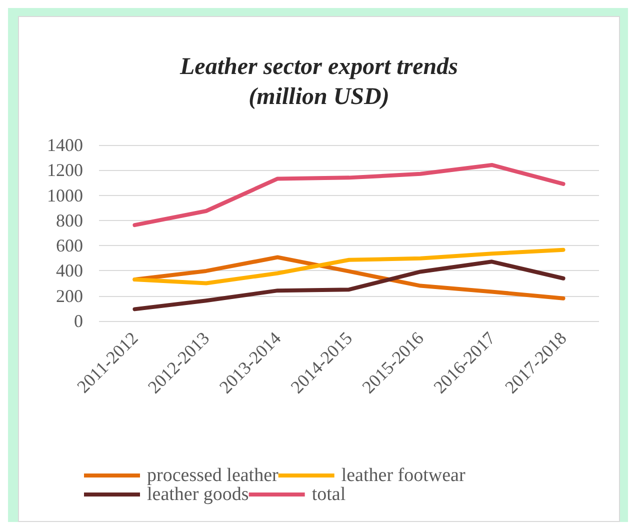 The height and width of the screenshot is (530, 636). I want to click on y-tick-label: 600, so click(69, 246).